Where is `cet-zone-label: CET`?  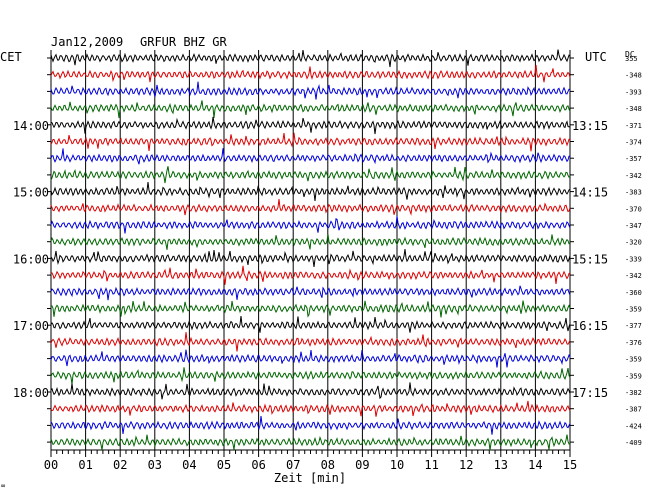 cet-zone-label: CET is located at coordinates (11, 57).